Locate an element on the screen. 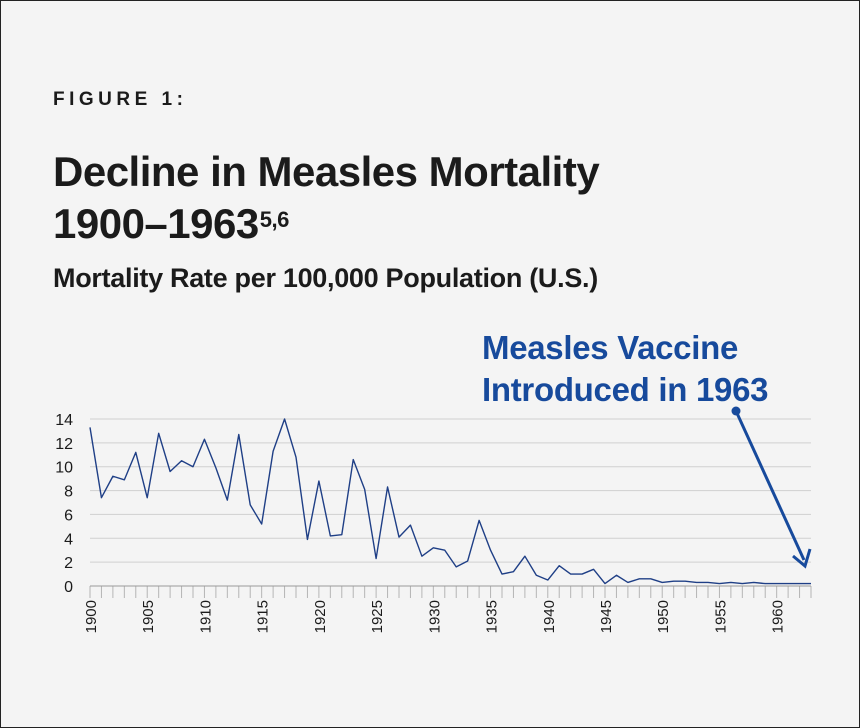 The height and width of the screenshot is (728, 860). x-tick-label: 1905 is located at coordinates (148, 616).